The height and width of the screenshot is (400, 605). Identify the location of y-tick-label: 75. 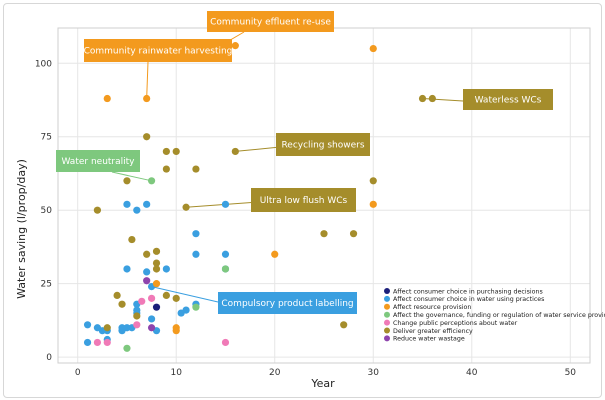
(46, 138).